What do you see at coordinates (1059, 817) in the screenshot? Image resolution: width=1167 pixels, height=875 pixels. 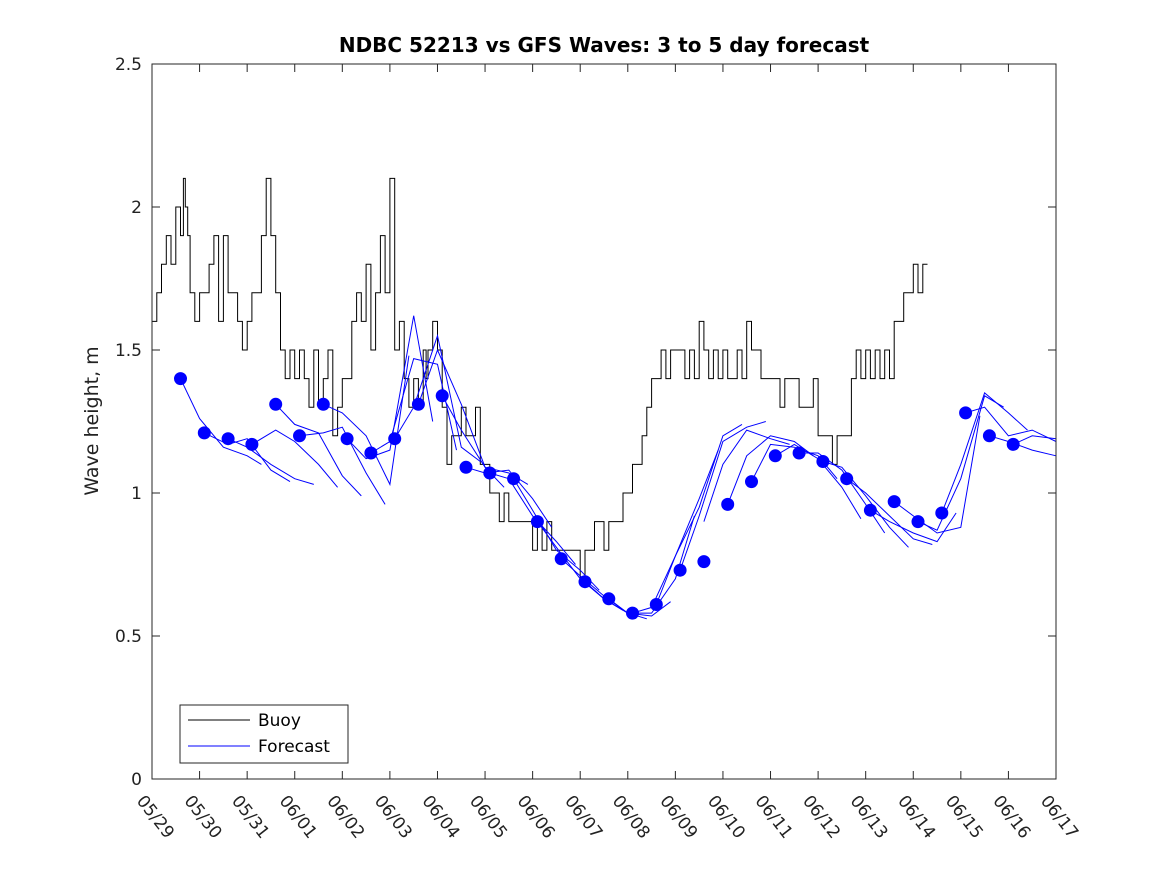 I see `x-tick-label: 06/17` at bounding box center [1059, 817].